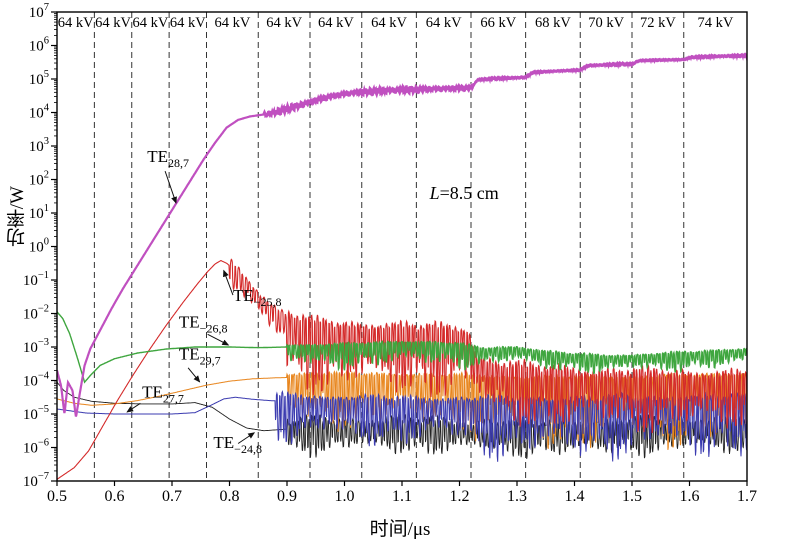 This screenshot has height=551, width=800. What do you see at coordinates (230, 496) in the screenshot?
I see `x-tick-label: 0.8` at bounding box center [230, 496].